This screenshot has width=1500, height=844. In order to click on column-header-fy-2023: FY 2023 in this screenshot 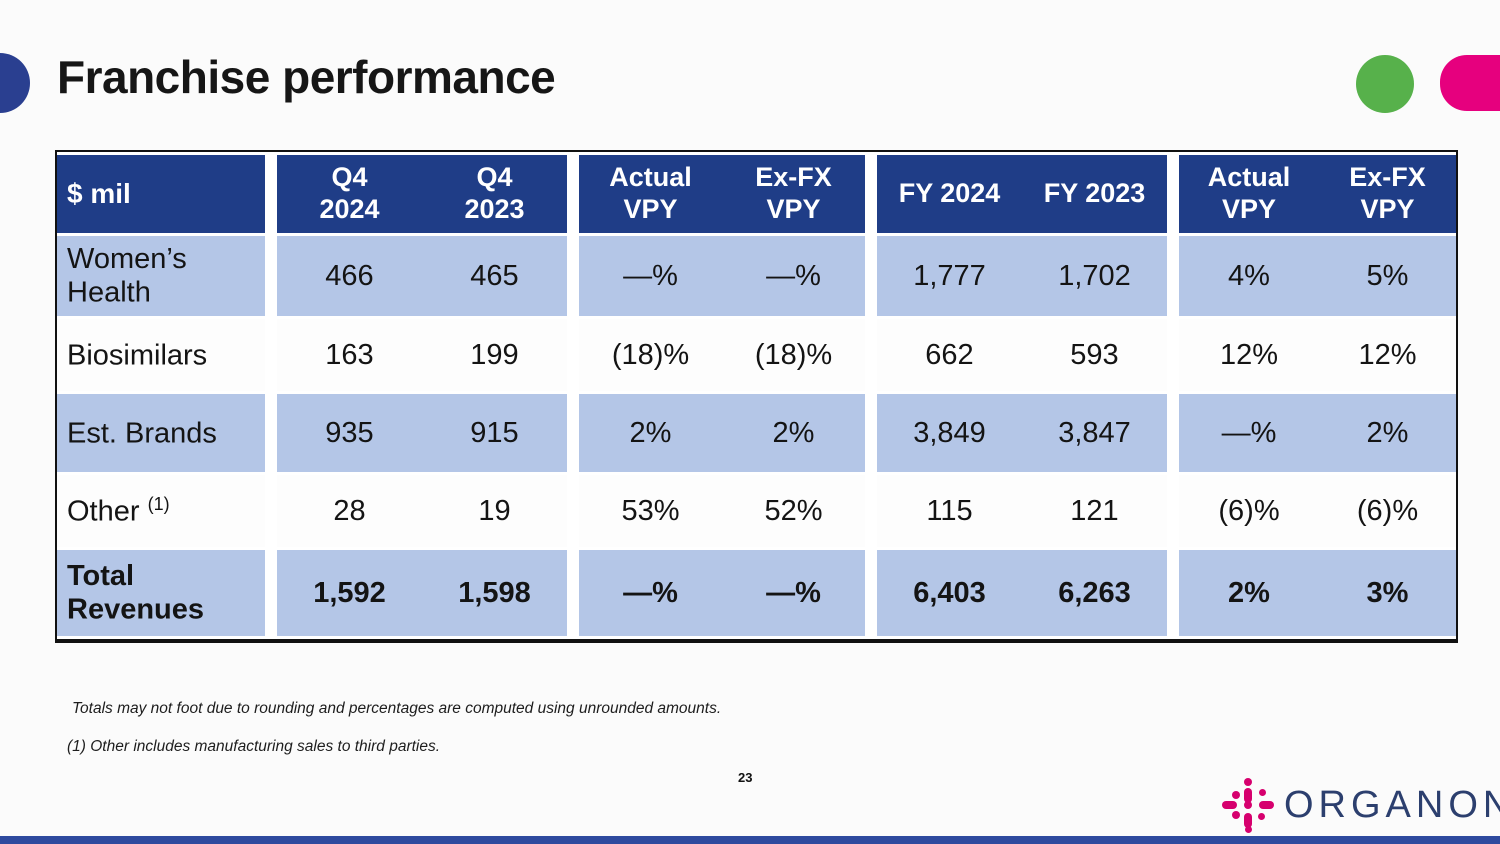, I will do `click(1094, 194)`.